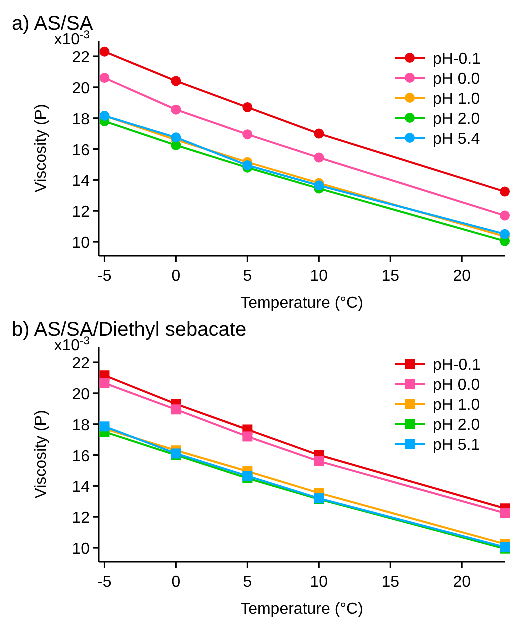 This screenshot has width=523, height=628. I want to click on legend-label: pH 5.1, so click(456, 445).